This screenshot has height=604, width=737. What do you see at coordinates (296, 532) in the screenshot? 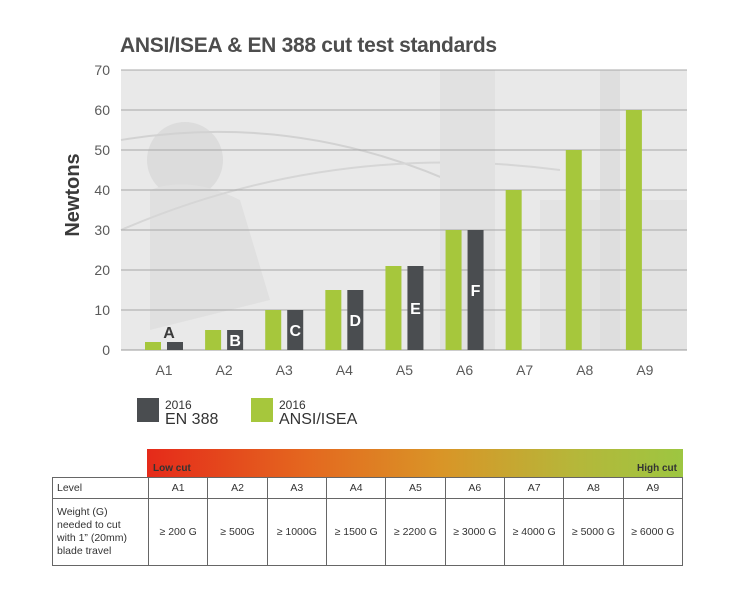
I see `weight-cell: ≥ 1000G` at bounding box center [296, 532].